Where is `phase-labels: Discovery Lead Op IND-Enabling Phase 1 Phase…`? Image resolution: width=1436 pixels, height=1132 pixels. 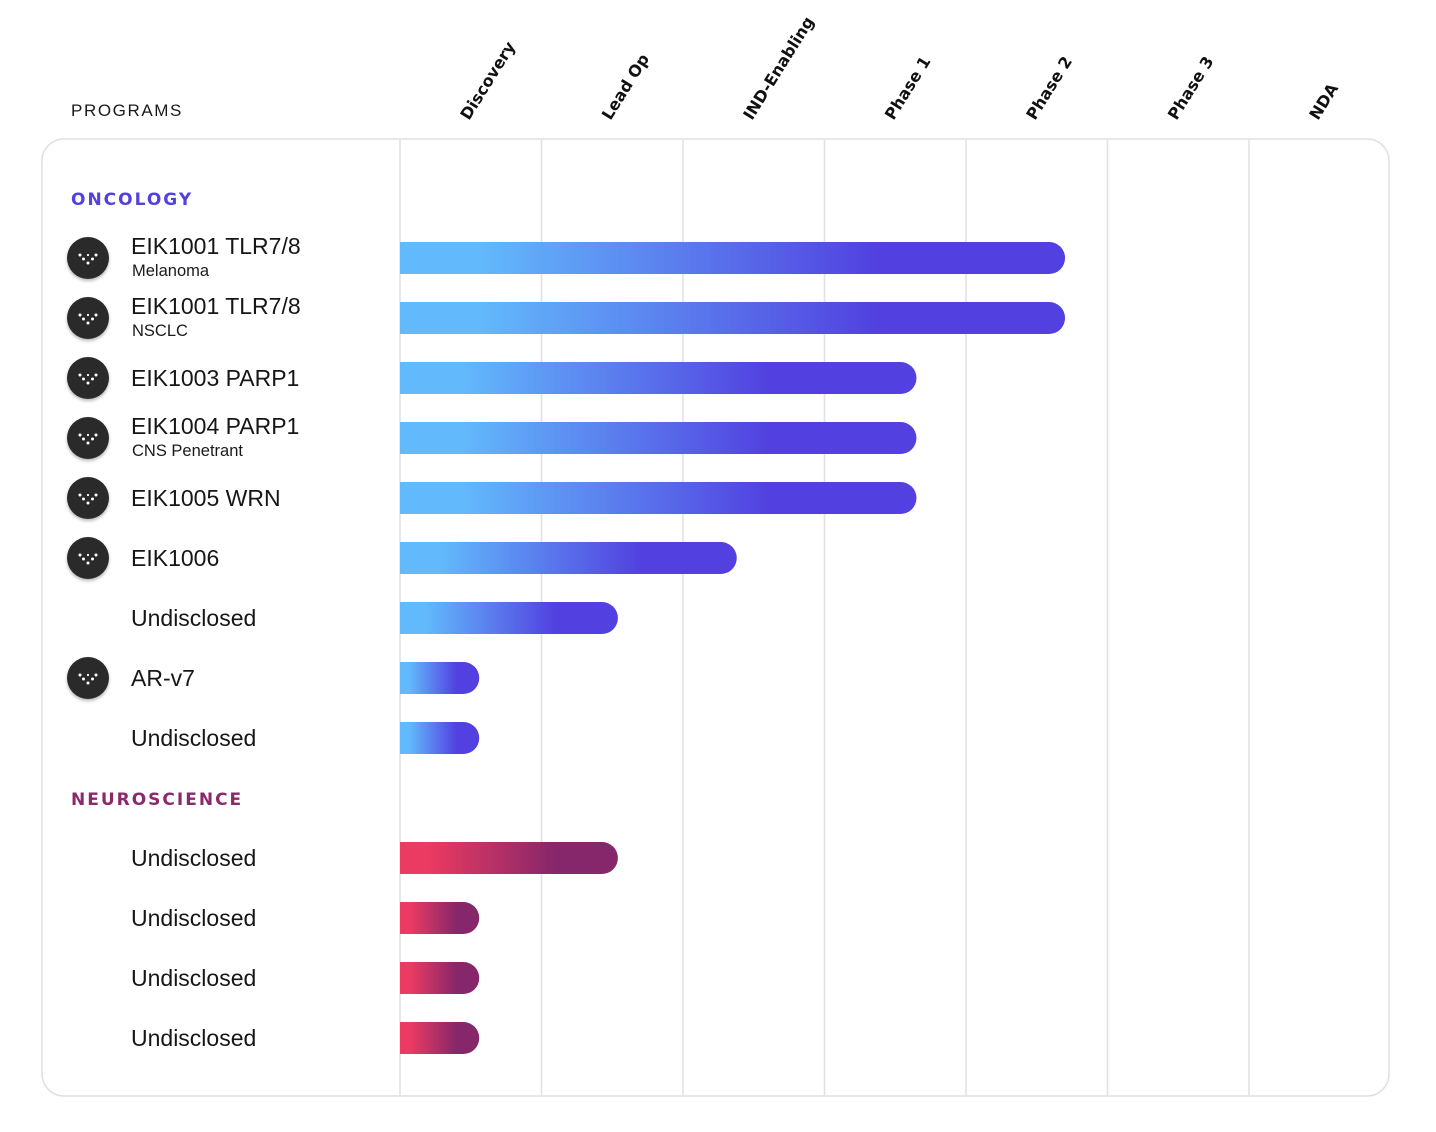 phase-labels: Discovery Lead Op IND-Enabling Phase 1 Phase… is located at coordinates (899, 68).